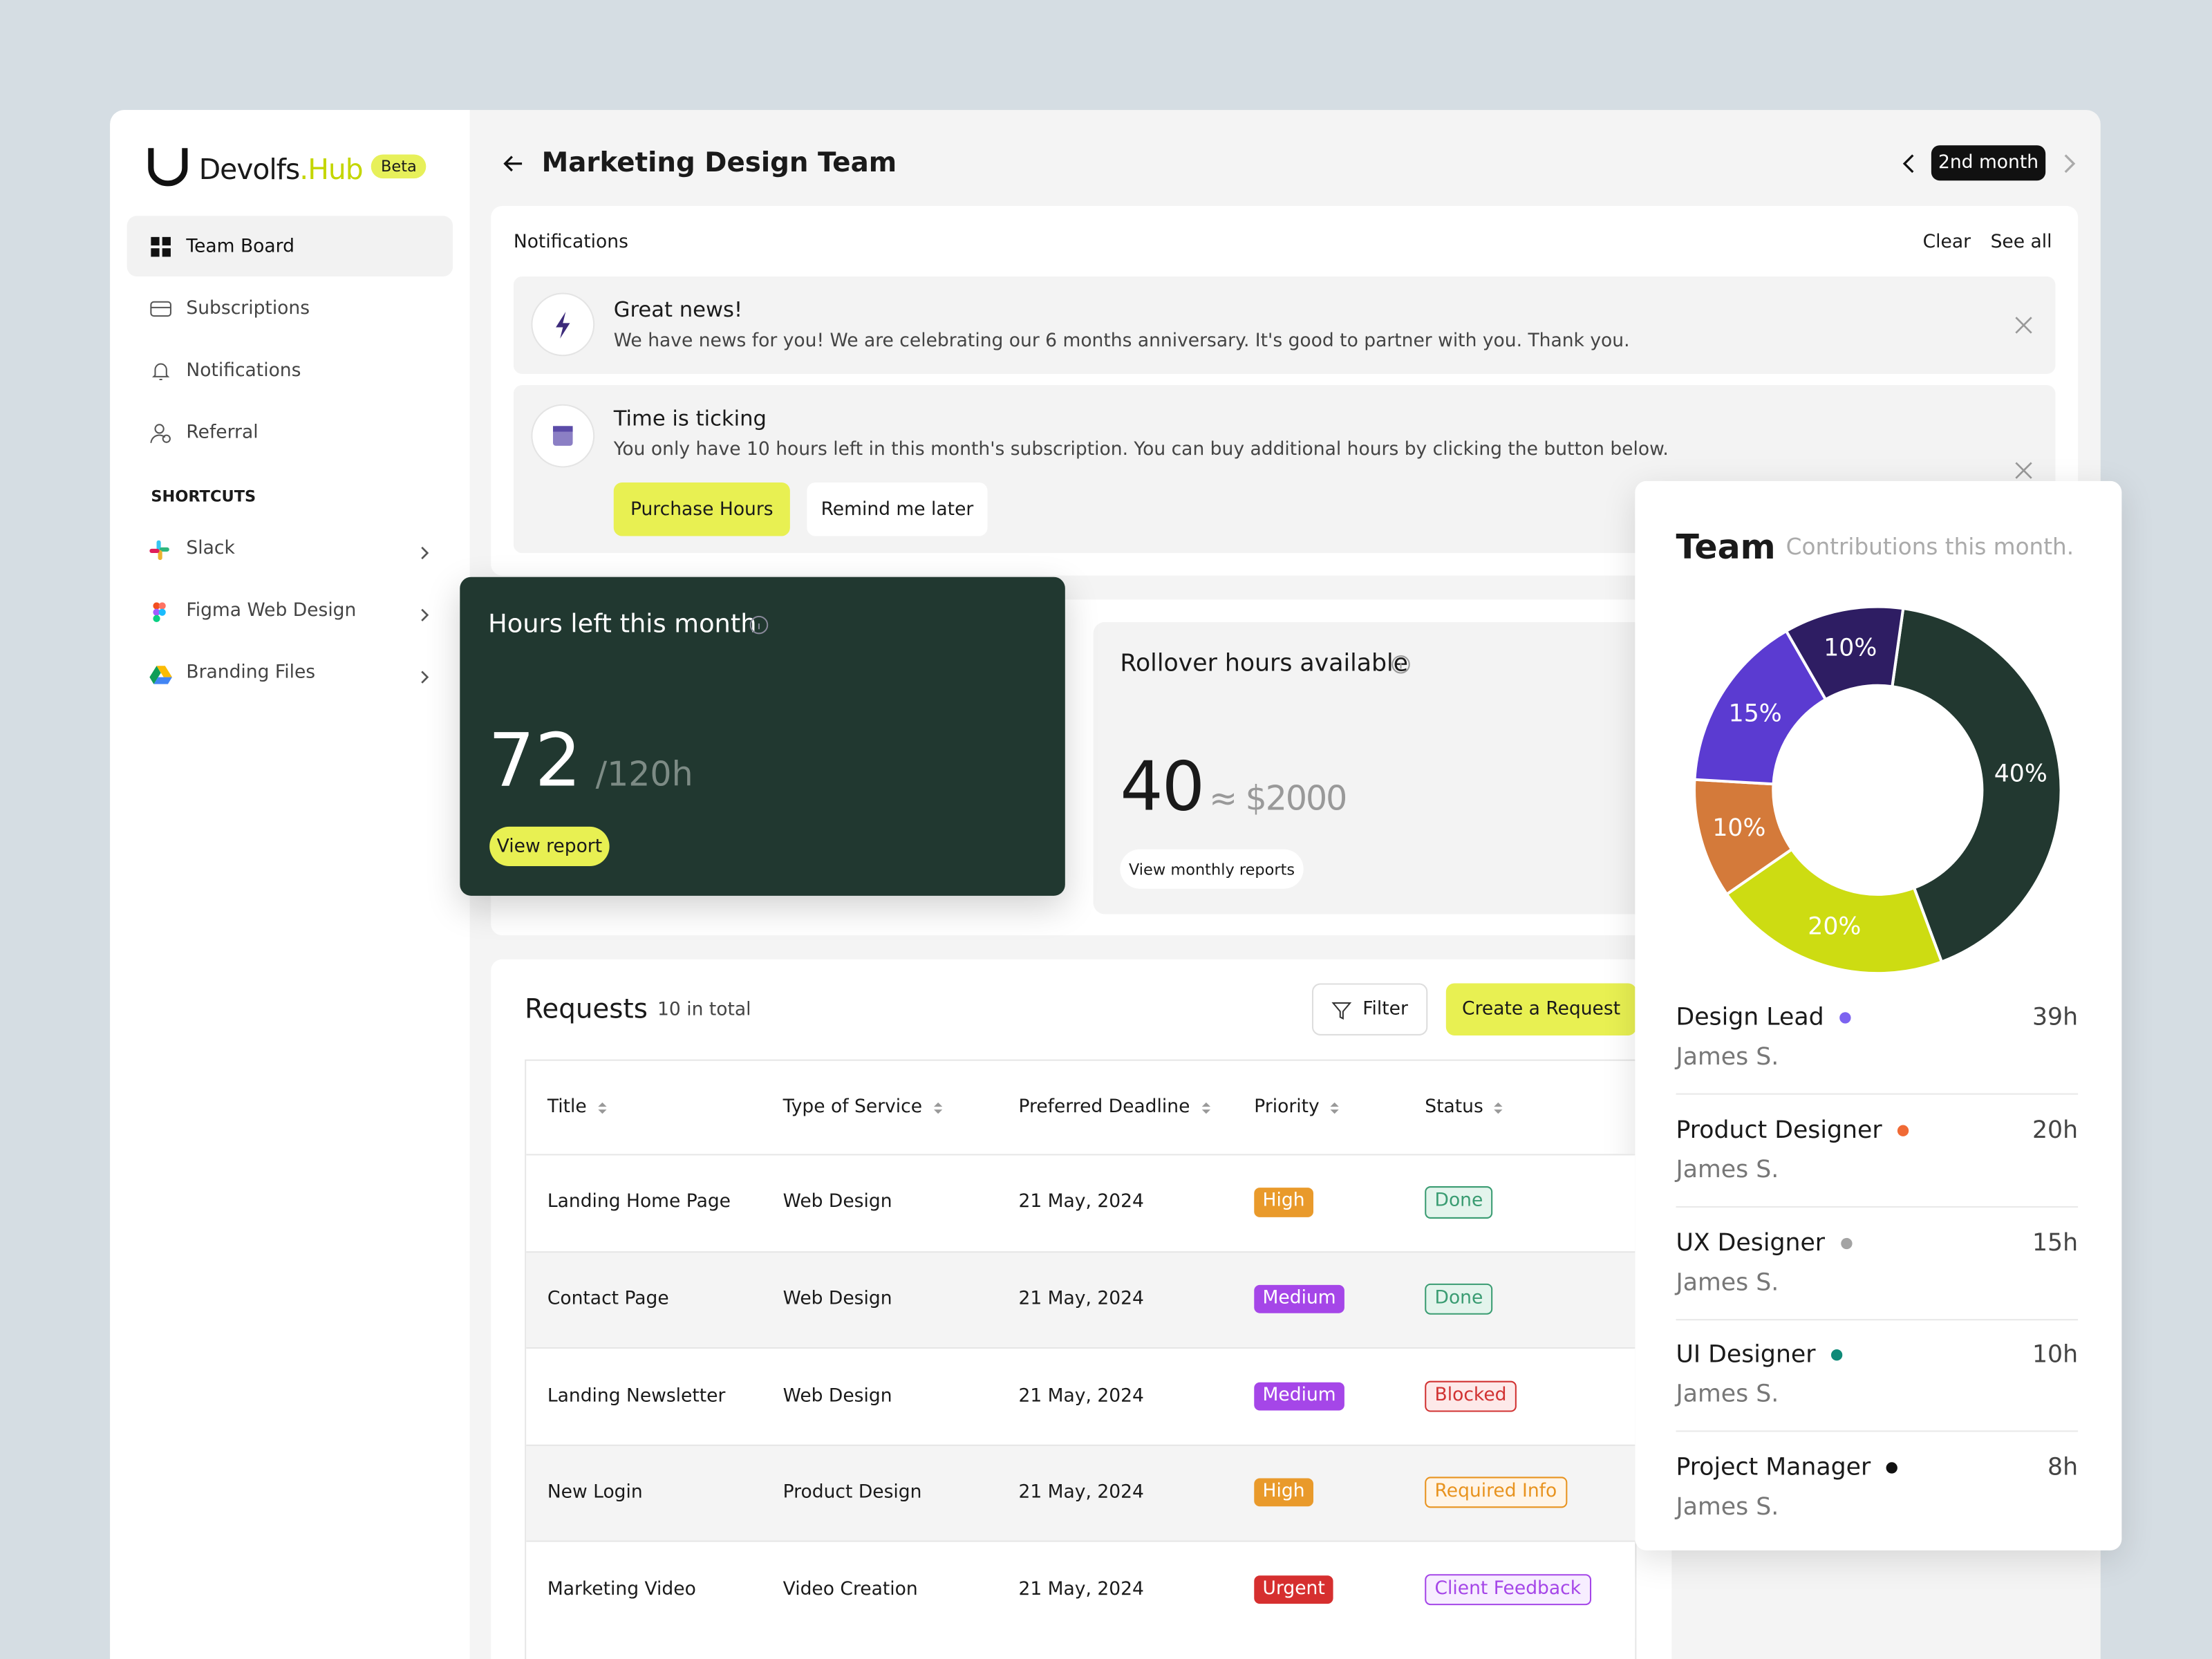 Image resolution: width=2212 pixels, height=1659 pixels. Describe the element at coordinates (1787, 1469) in the screenshot. I see `member-role: Project Manager` at that location.